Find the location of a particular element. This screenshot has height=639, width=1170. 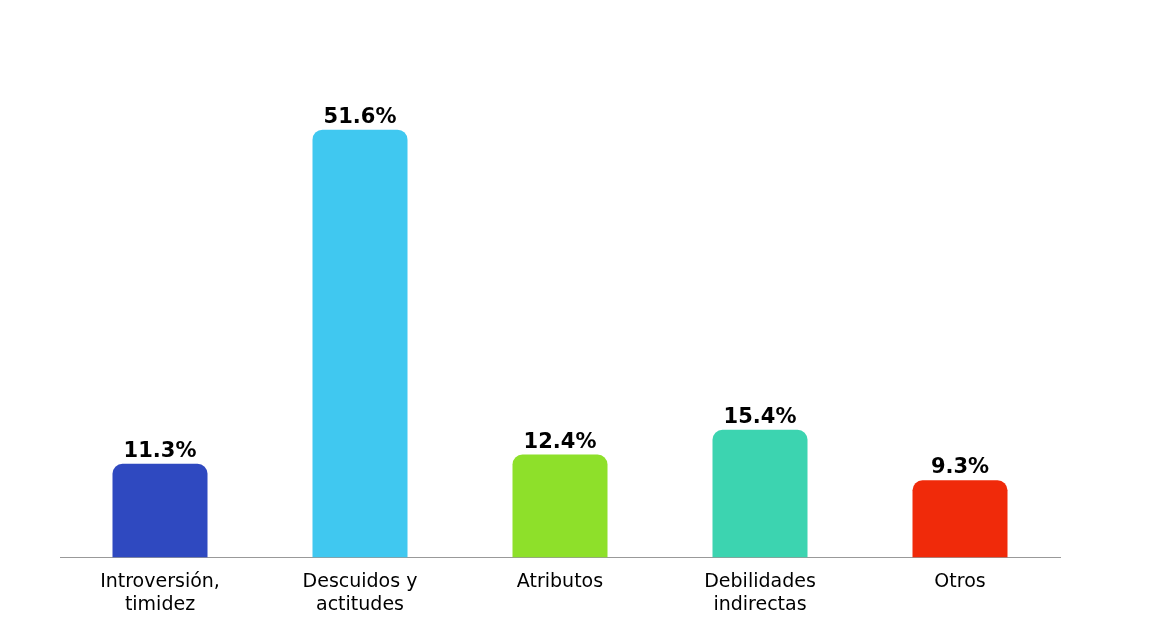

x-tick-label: Descuidos y actitudes is located at coordinates (360, 591).